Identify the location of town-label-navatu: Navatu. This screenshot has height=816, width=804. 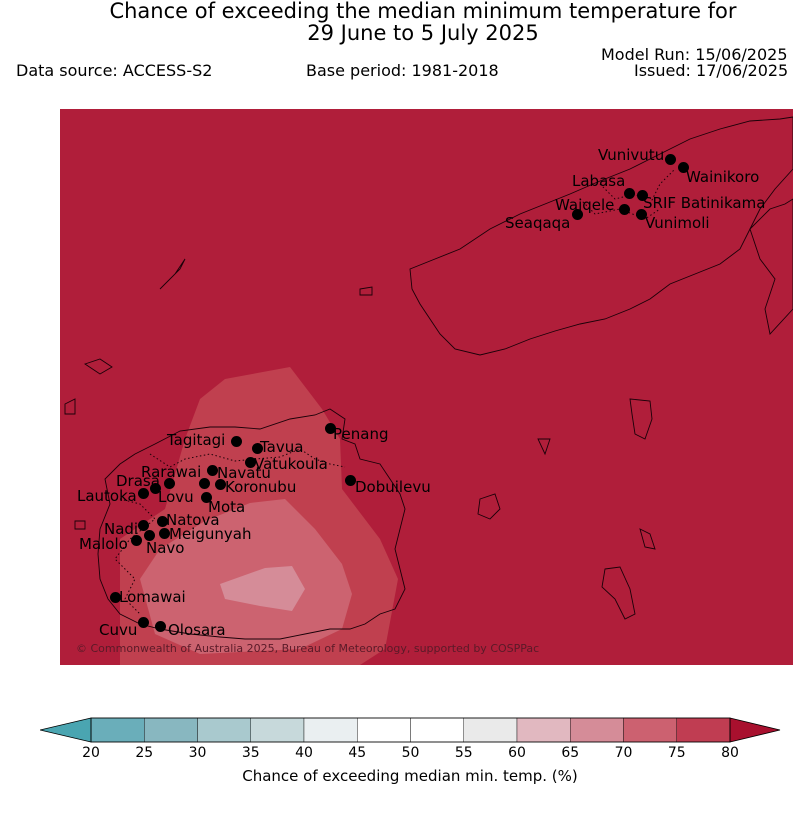
(244, 473).